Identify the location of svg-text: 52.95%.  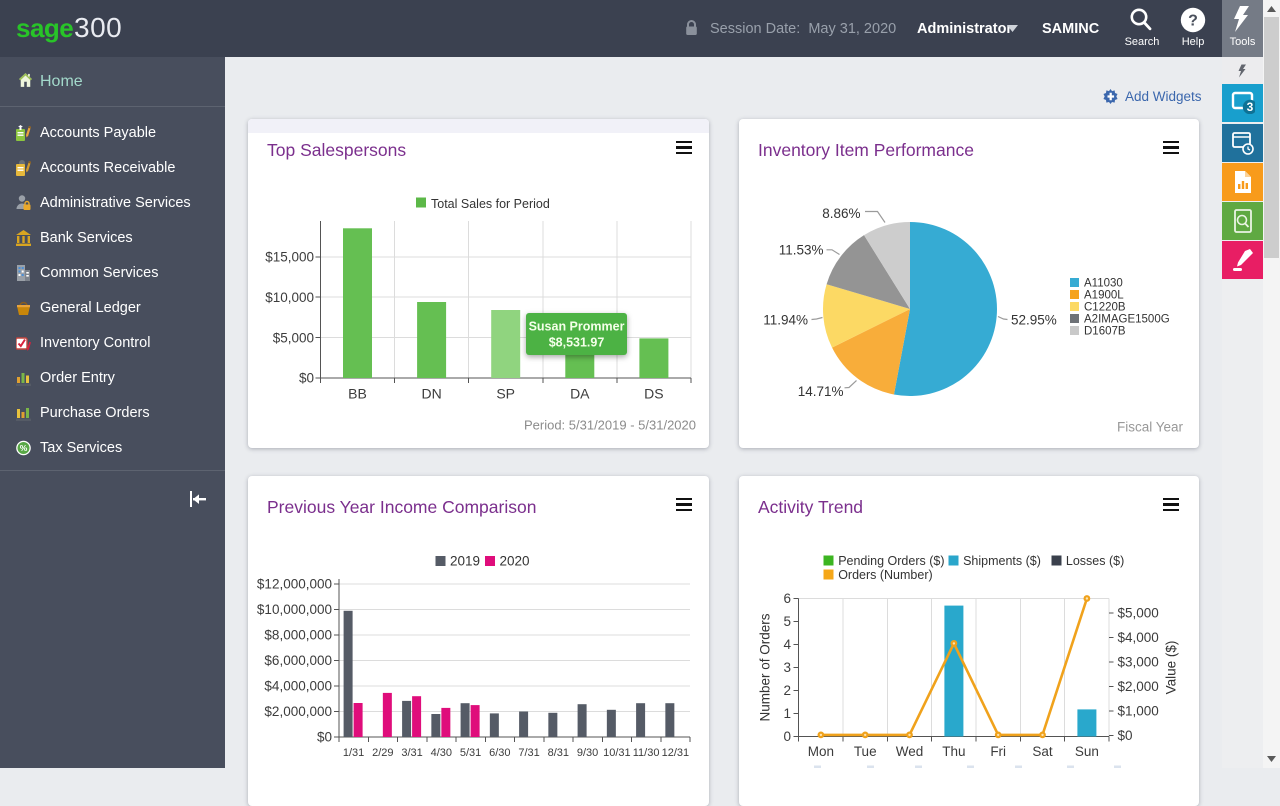
(1034, 319).